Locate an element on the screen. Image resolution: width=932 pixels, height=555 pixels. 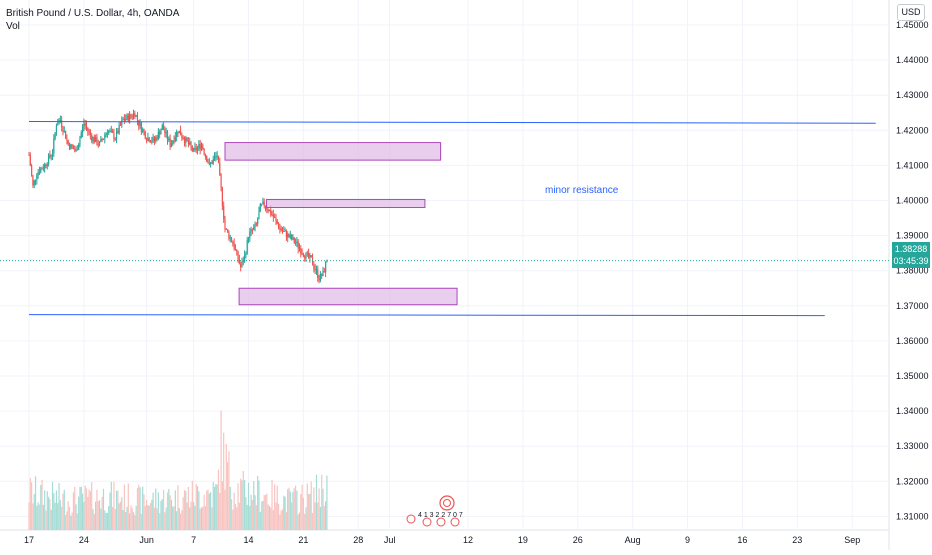
events-label: 4 1 3 2 2 7 0 7 is located at coordinates (440, 515).